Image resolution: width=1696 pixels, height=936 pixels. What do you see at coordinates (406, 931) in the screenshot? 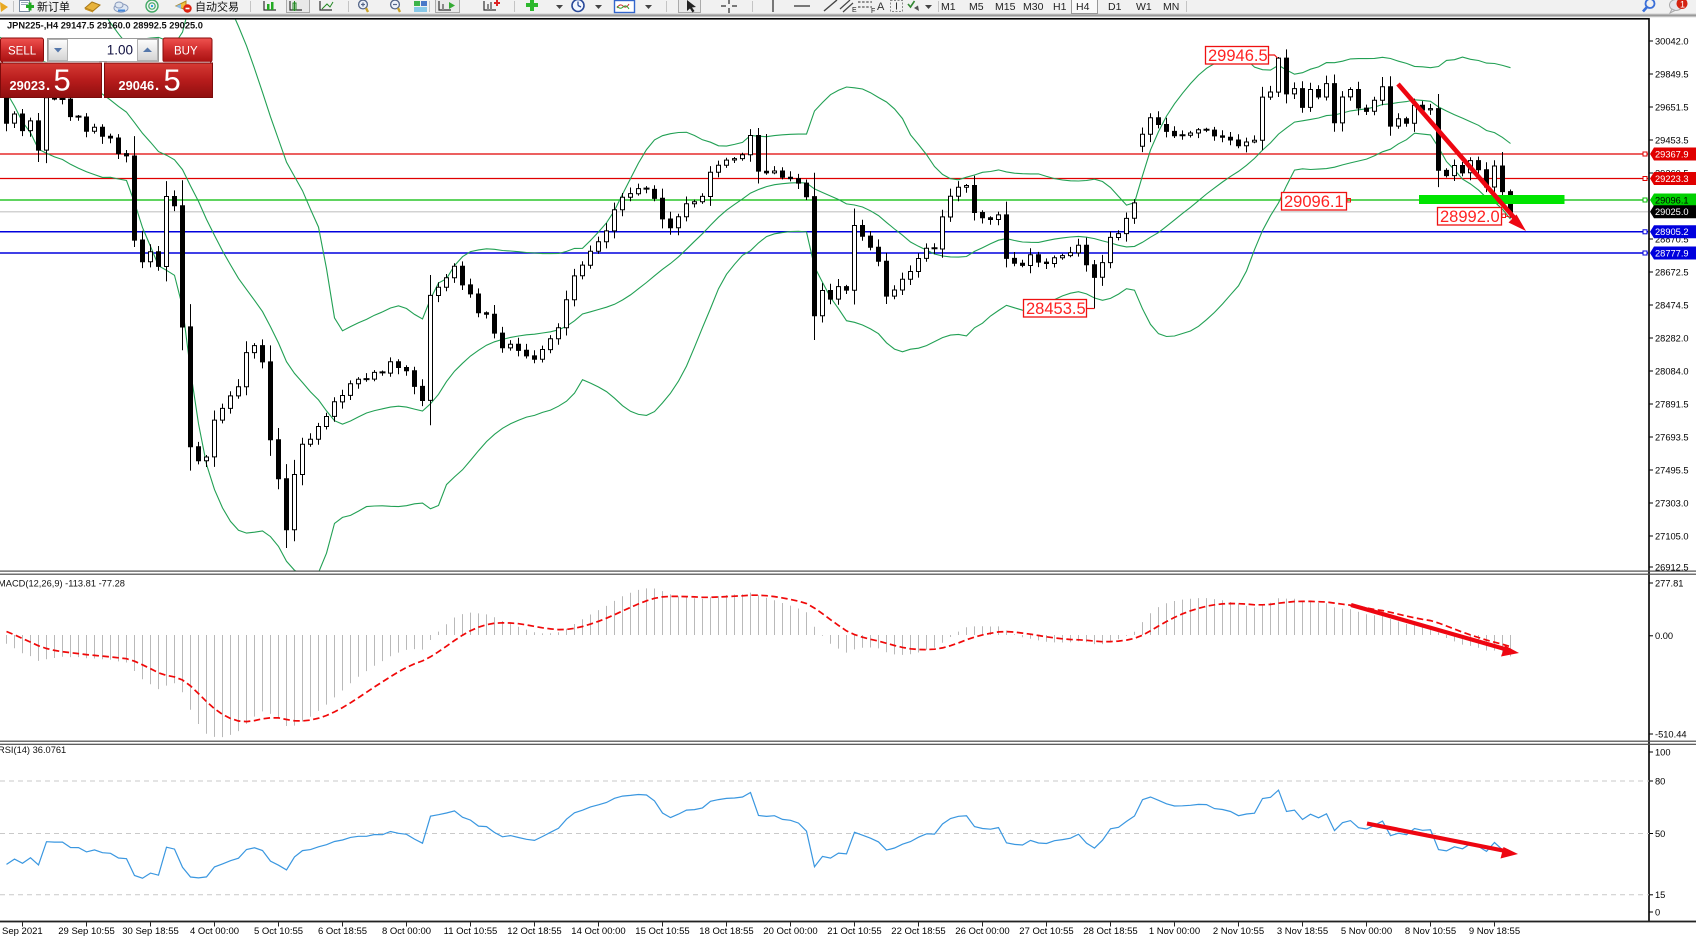
I see `svg-text: 8 Oct 00:00` at bounding box center [406, 931].